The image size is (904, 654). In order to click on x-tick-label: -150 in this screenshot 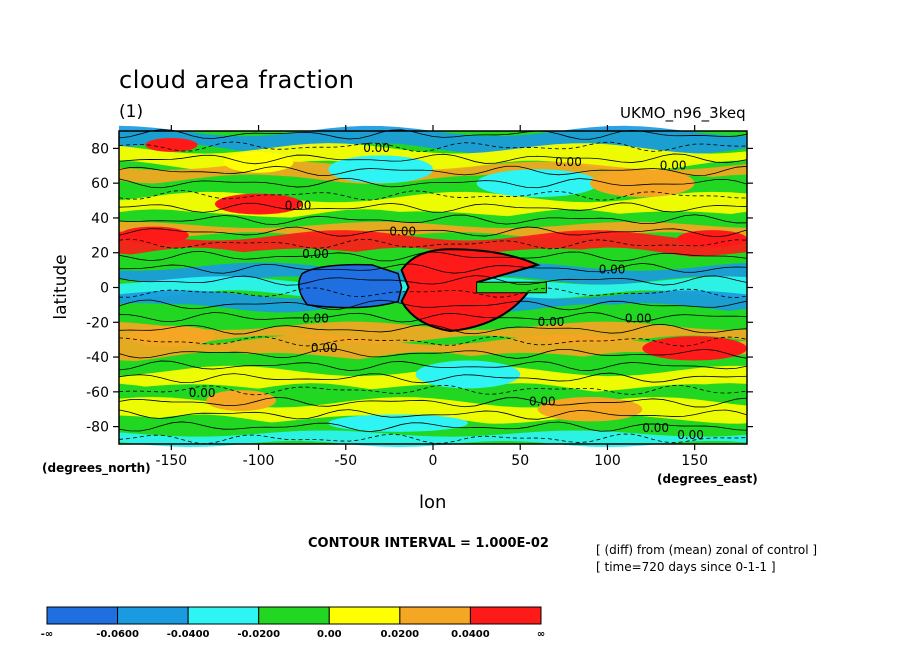, I will do `click(171, 461)`.